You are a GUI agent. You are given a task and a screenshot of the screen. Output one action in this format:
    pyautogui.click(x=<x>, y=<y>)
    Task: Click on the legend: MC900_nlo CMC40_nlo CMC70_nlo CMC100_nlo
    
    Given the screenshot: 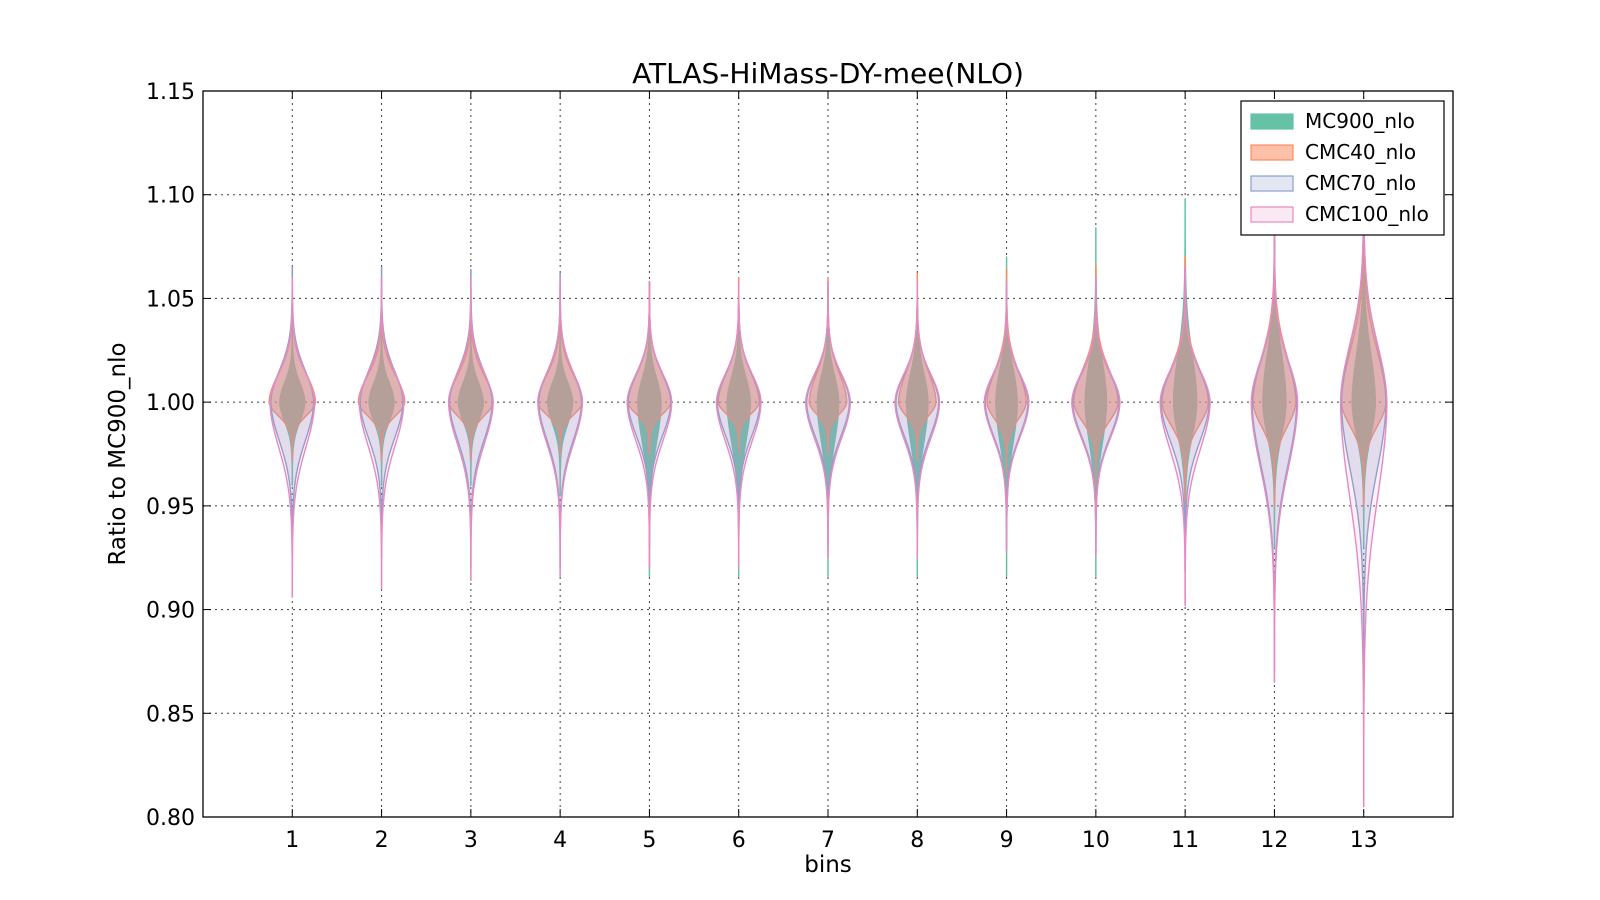 What is the action you would take?
    pyautogui.click(x=1342, y=168)
    